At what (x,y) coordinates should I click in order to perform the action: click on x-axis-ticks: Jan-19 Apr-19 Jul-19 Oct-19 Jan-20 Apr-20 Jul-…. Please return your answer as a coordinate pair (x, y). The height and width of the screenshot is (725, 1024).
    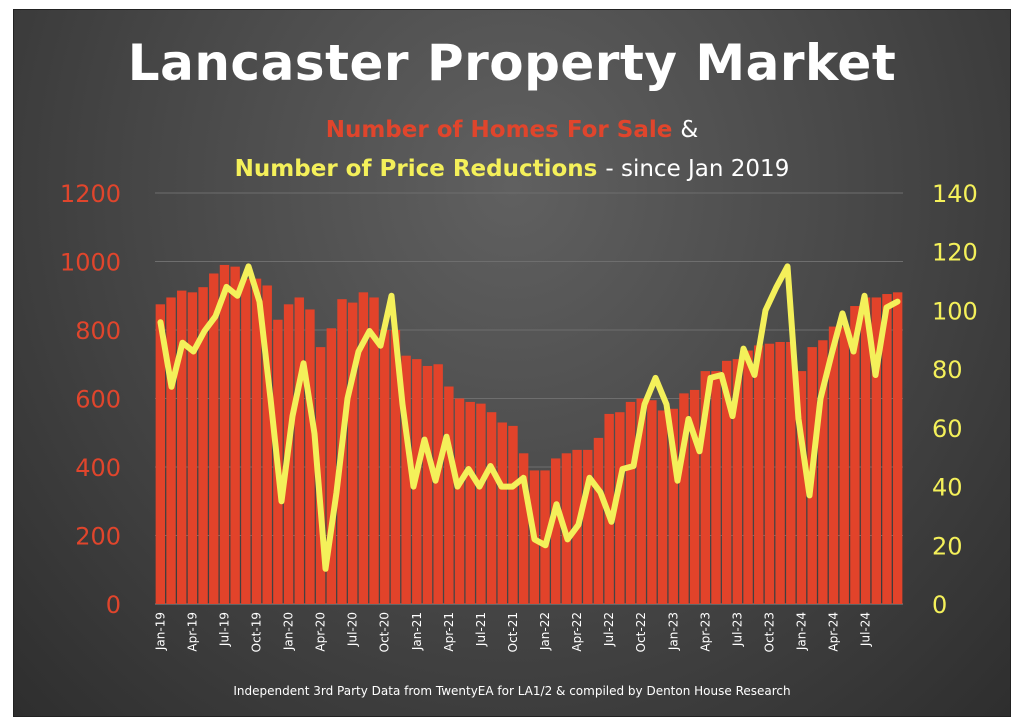
    Looking at the image, I should click on (512, 632).